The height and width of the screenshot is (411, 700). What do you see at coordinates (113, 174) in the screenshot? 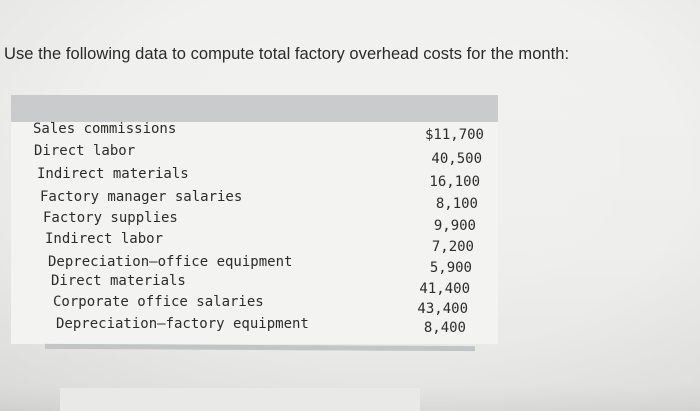
I see `row-label-indirect-materials: Indirect materials` at bounding box center [113, 174].